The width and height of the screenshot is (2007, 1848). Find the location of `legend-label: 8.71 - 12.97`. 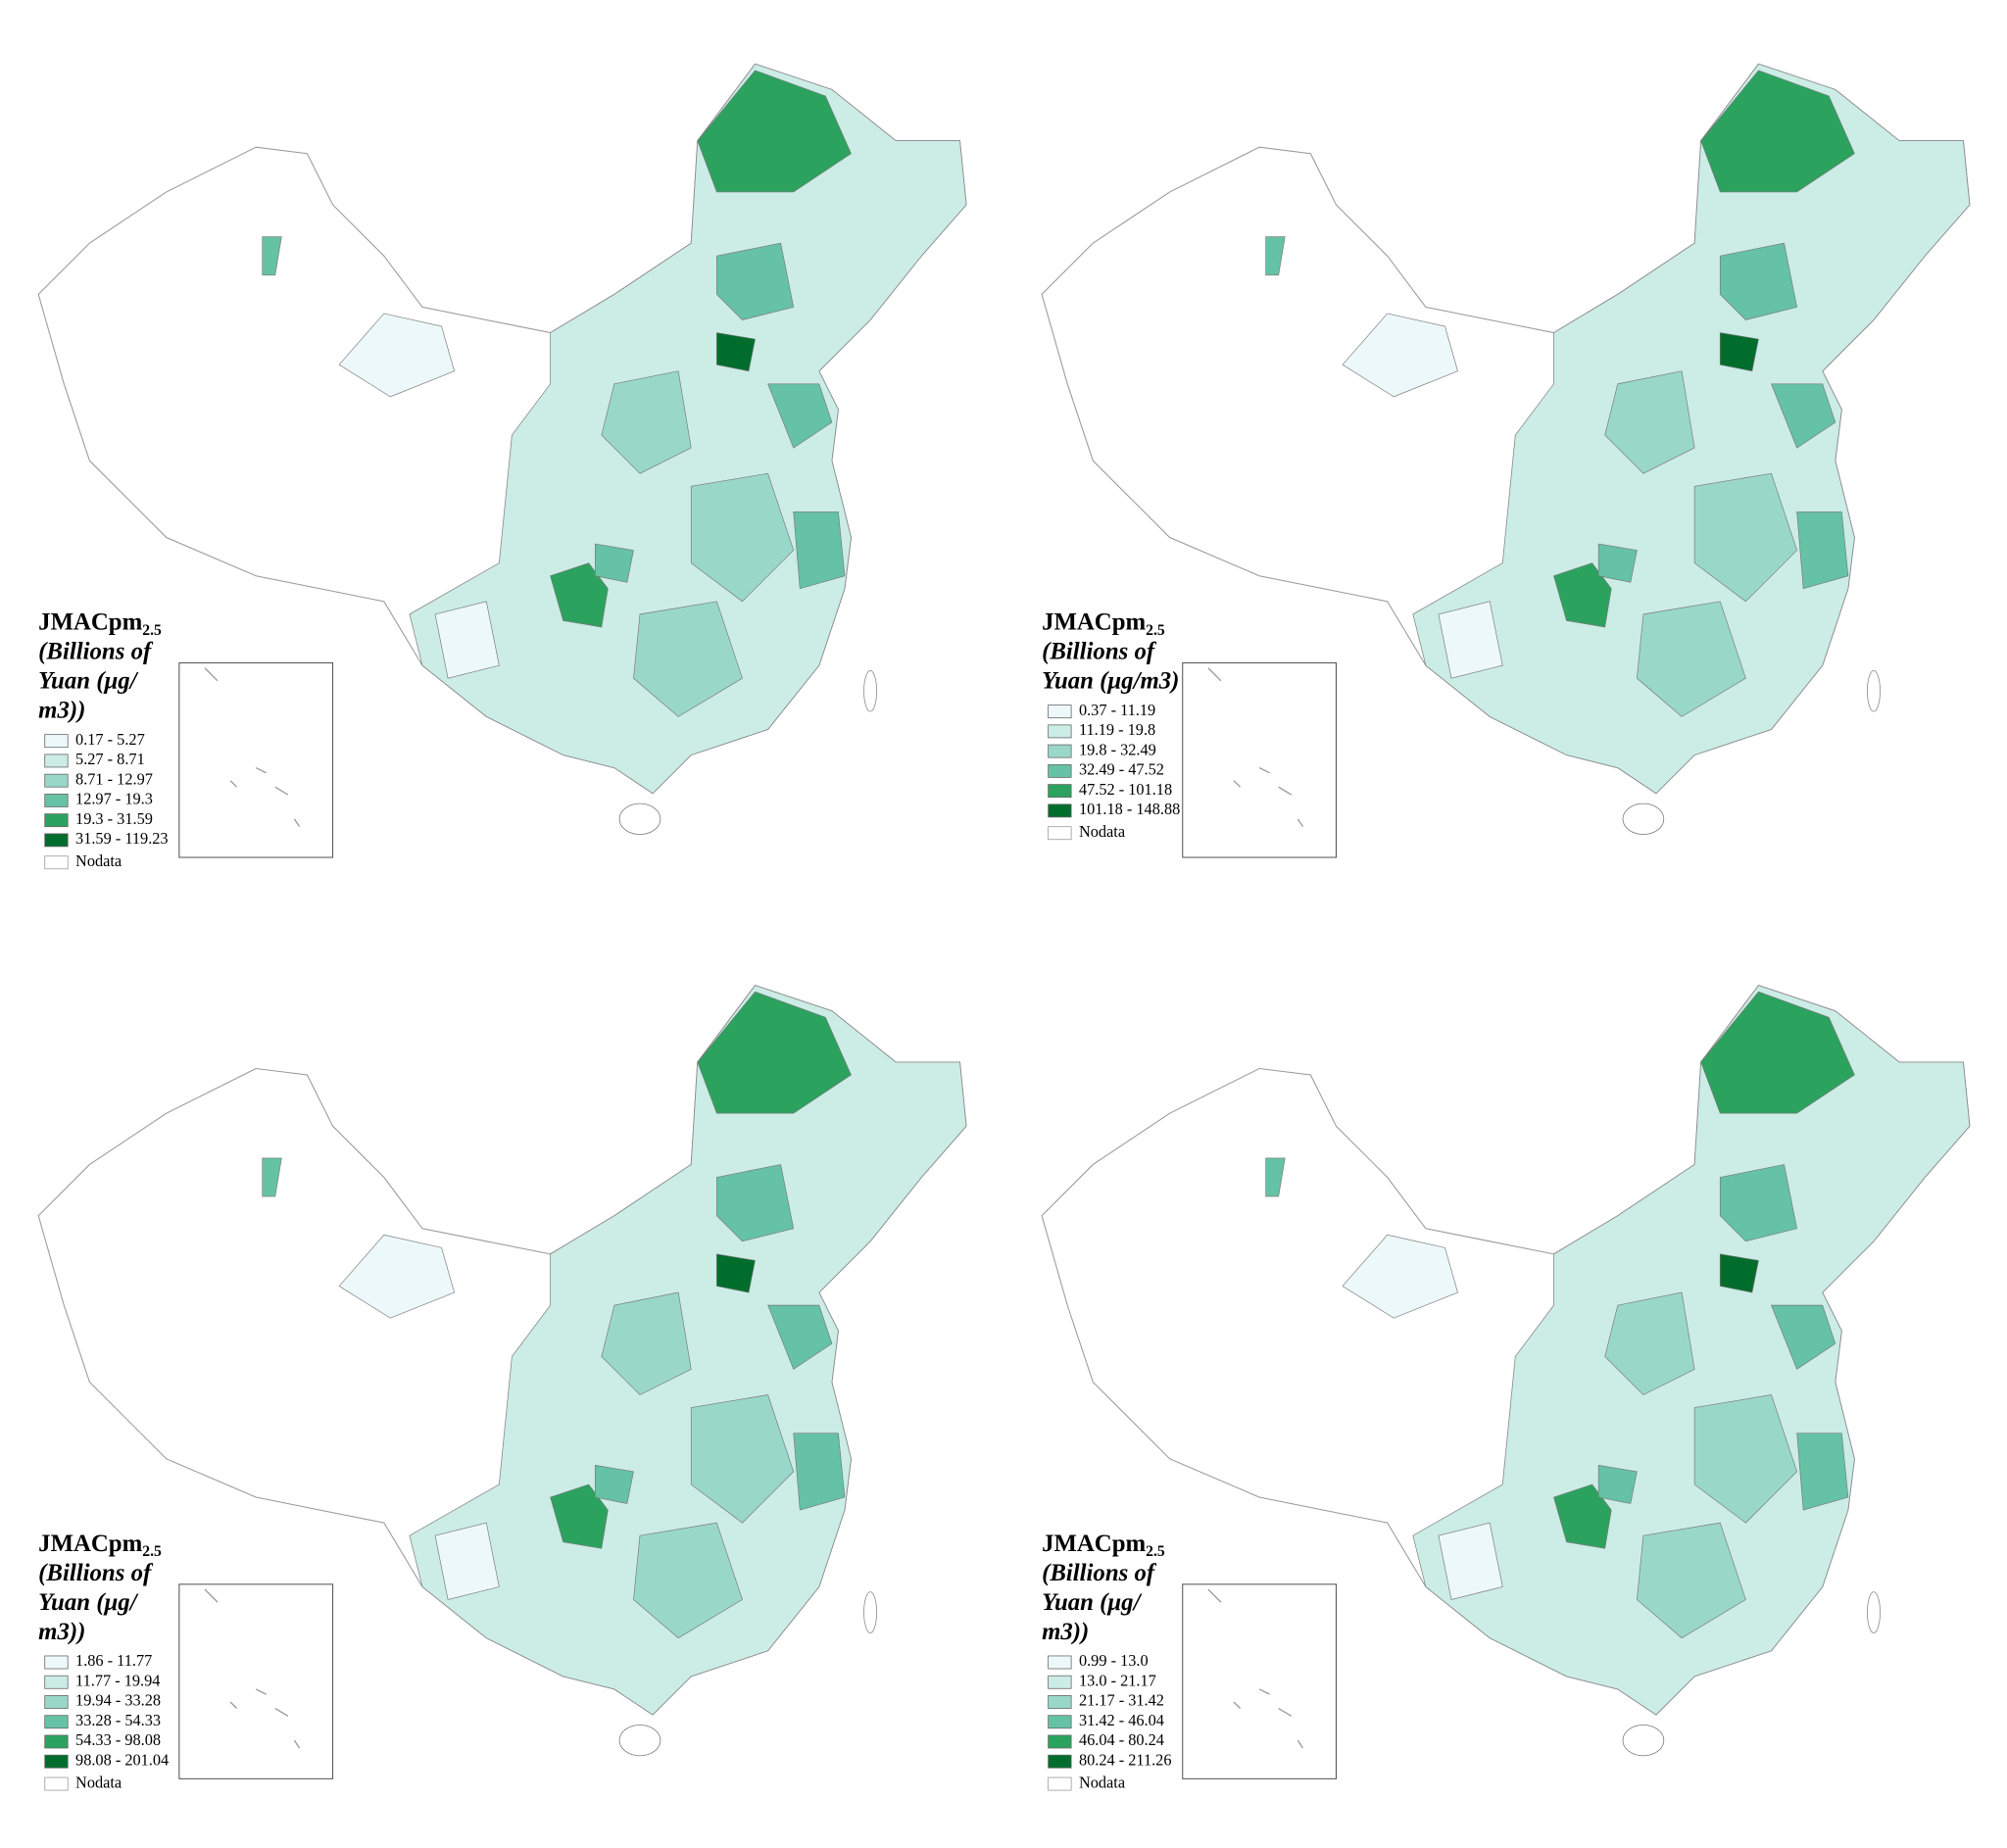

legend-label: 8.71 - 12.97 is located at coordinates (114, 778).